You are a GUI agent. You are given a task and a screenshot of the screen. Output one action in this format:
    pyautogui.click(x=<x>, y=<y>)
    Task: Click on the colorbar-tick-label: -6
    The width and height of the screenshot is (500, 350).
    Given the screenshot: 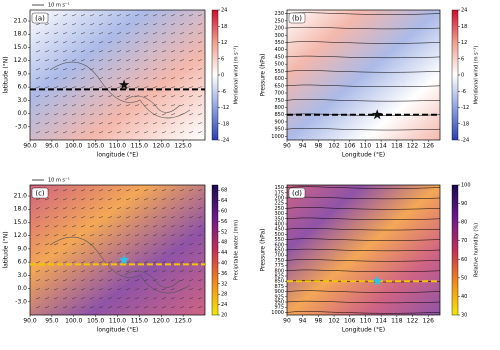 What is the action you would take?
    pyautogui.click(x=463, y=92)
    